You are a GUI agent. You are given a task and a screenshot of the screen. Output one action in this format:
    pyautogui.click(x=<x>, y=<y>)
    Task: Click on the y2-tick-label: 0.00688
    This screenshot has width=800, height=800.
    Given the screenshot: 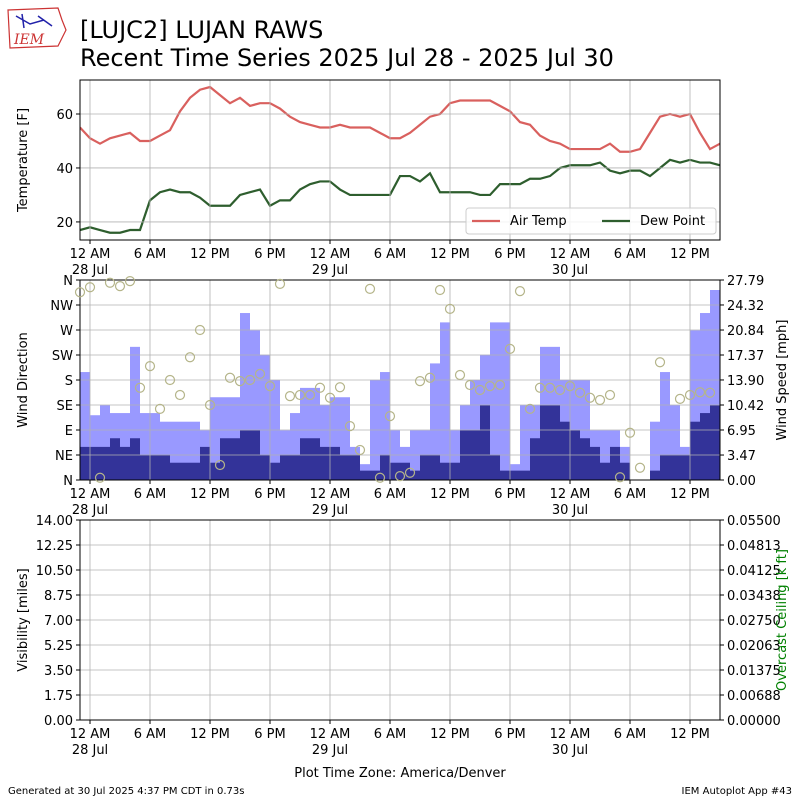 What is the action you would take?
    pyautogui.click(x=754, y=696)
    